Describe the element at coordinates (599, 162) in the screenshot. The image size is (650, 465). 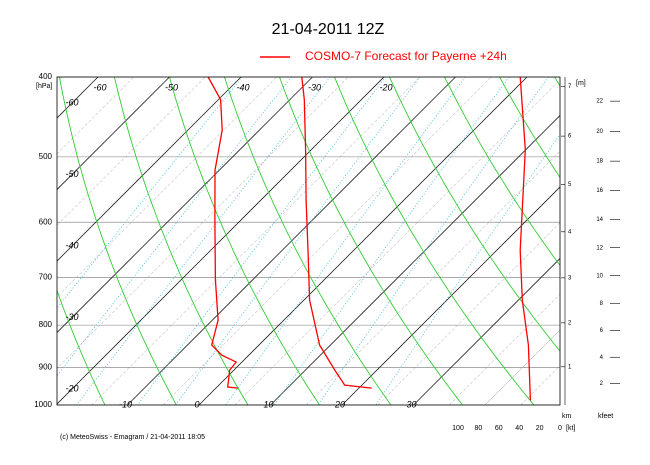
I see `kfeet-tick-label: 18` at that location.